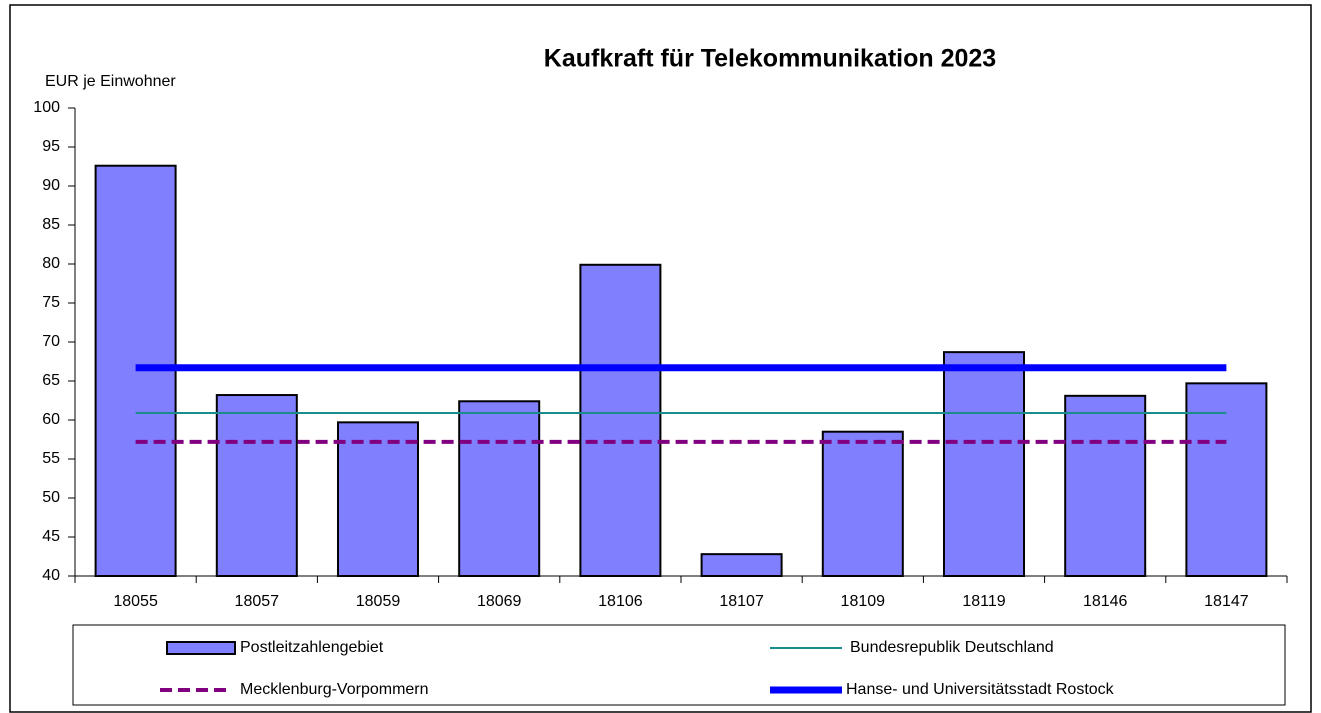  What do you see at coordinates (980, 689) in the screenshot?
I see `legend-label: Hanse- und Universitätsstadt Rostock` at bounding box center [980, 689].